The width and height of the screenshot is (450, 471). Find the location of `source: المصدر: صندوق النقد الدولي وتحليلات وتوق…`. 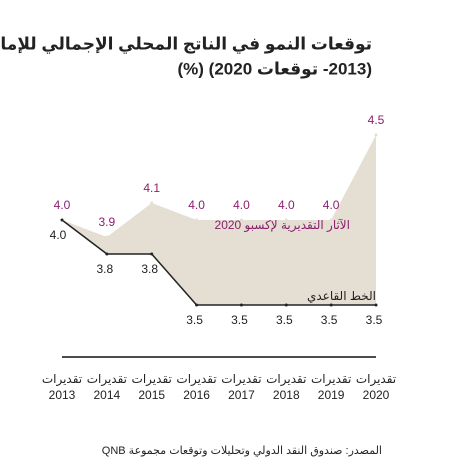

source: المصدر: صندوق النقد الدولي وتحليلات وتوق… is located at coordinates (242, 451).